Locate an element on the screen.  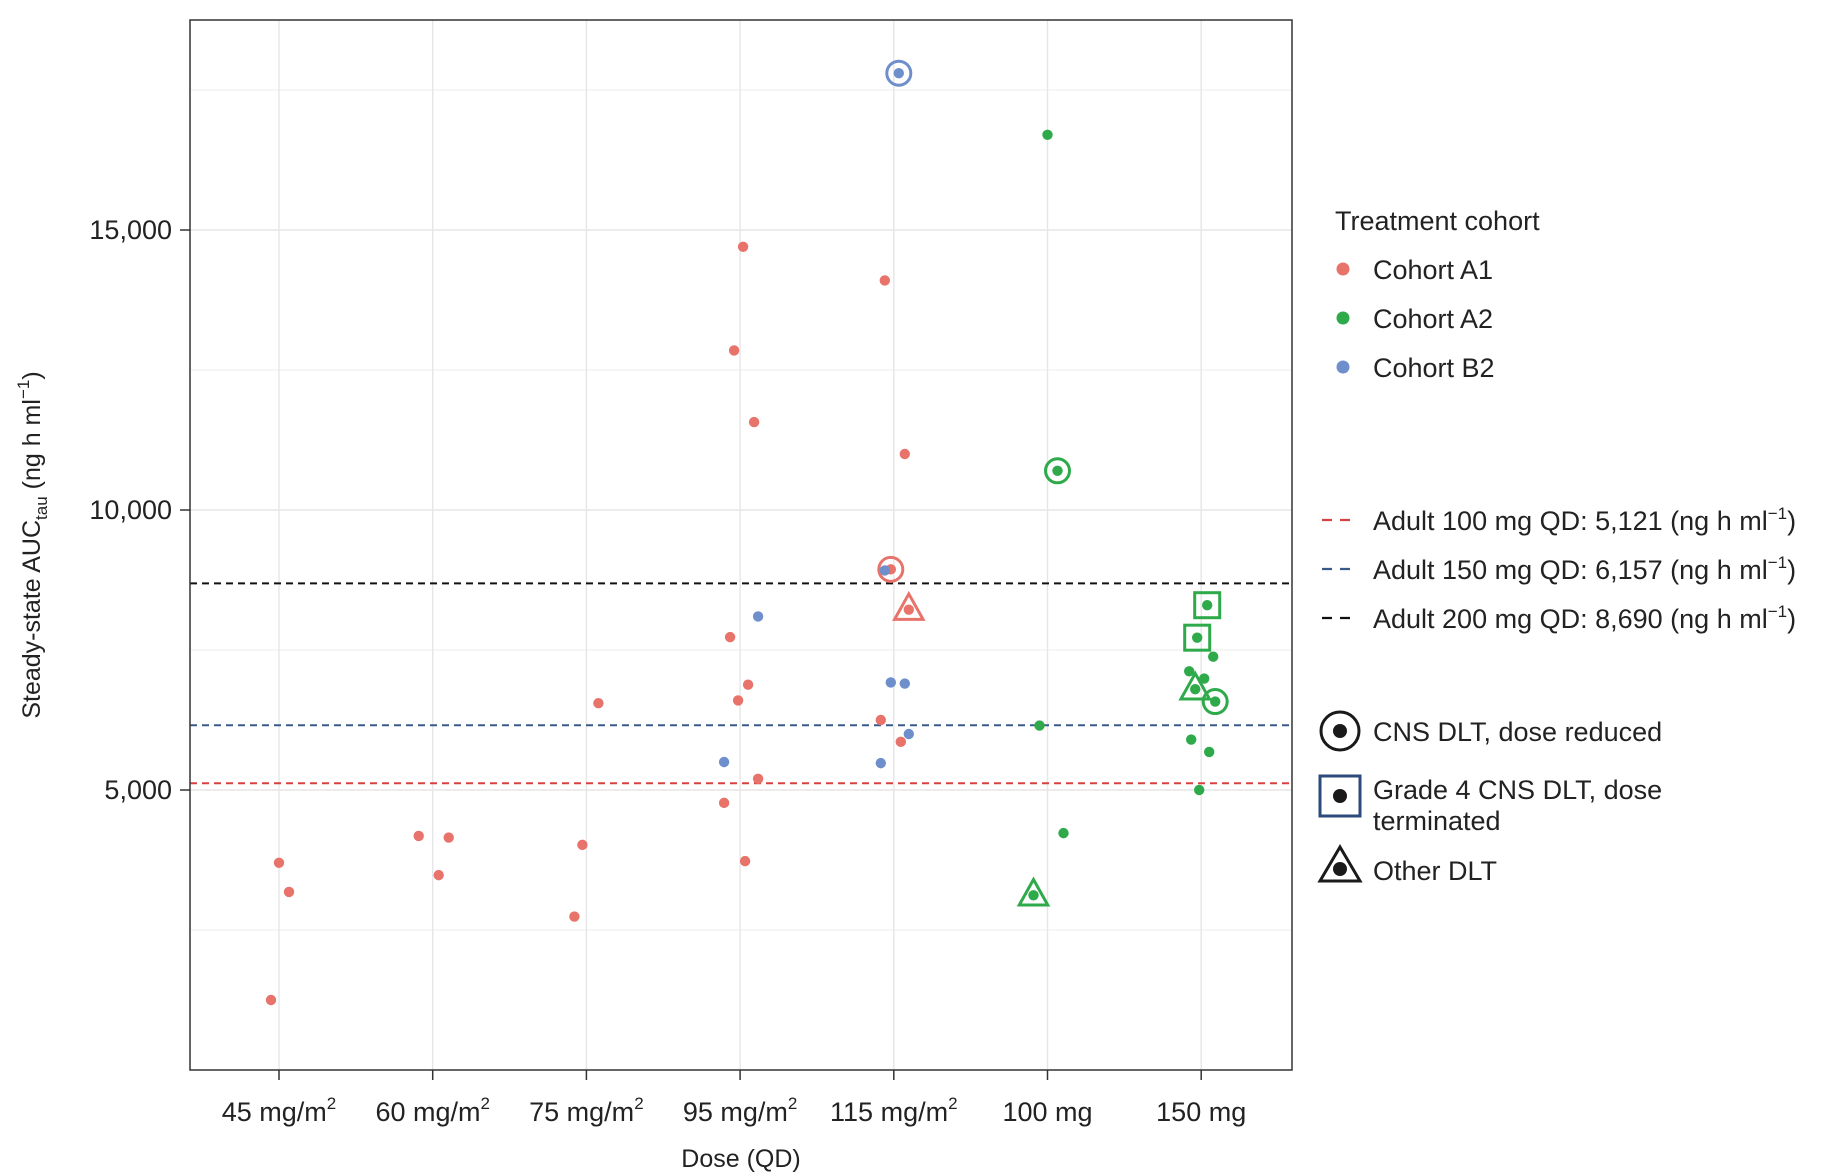
legend-marker-label: Grade 4 CNS DLT, dose is located at coordinates (1517, 790).